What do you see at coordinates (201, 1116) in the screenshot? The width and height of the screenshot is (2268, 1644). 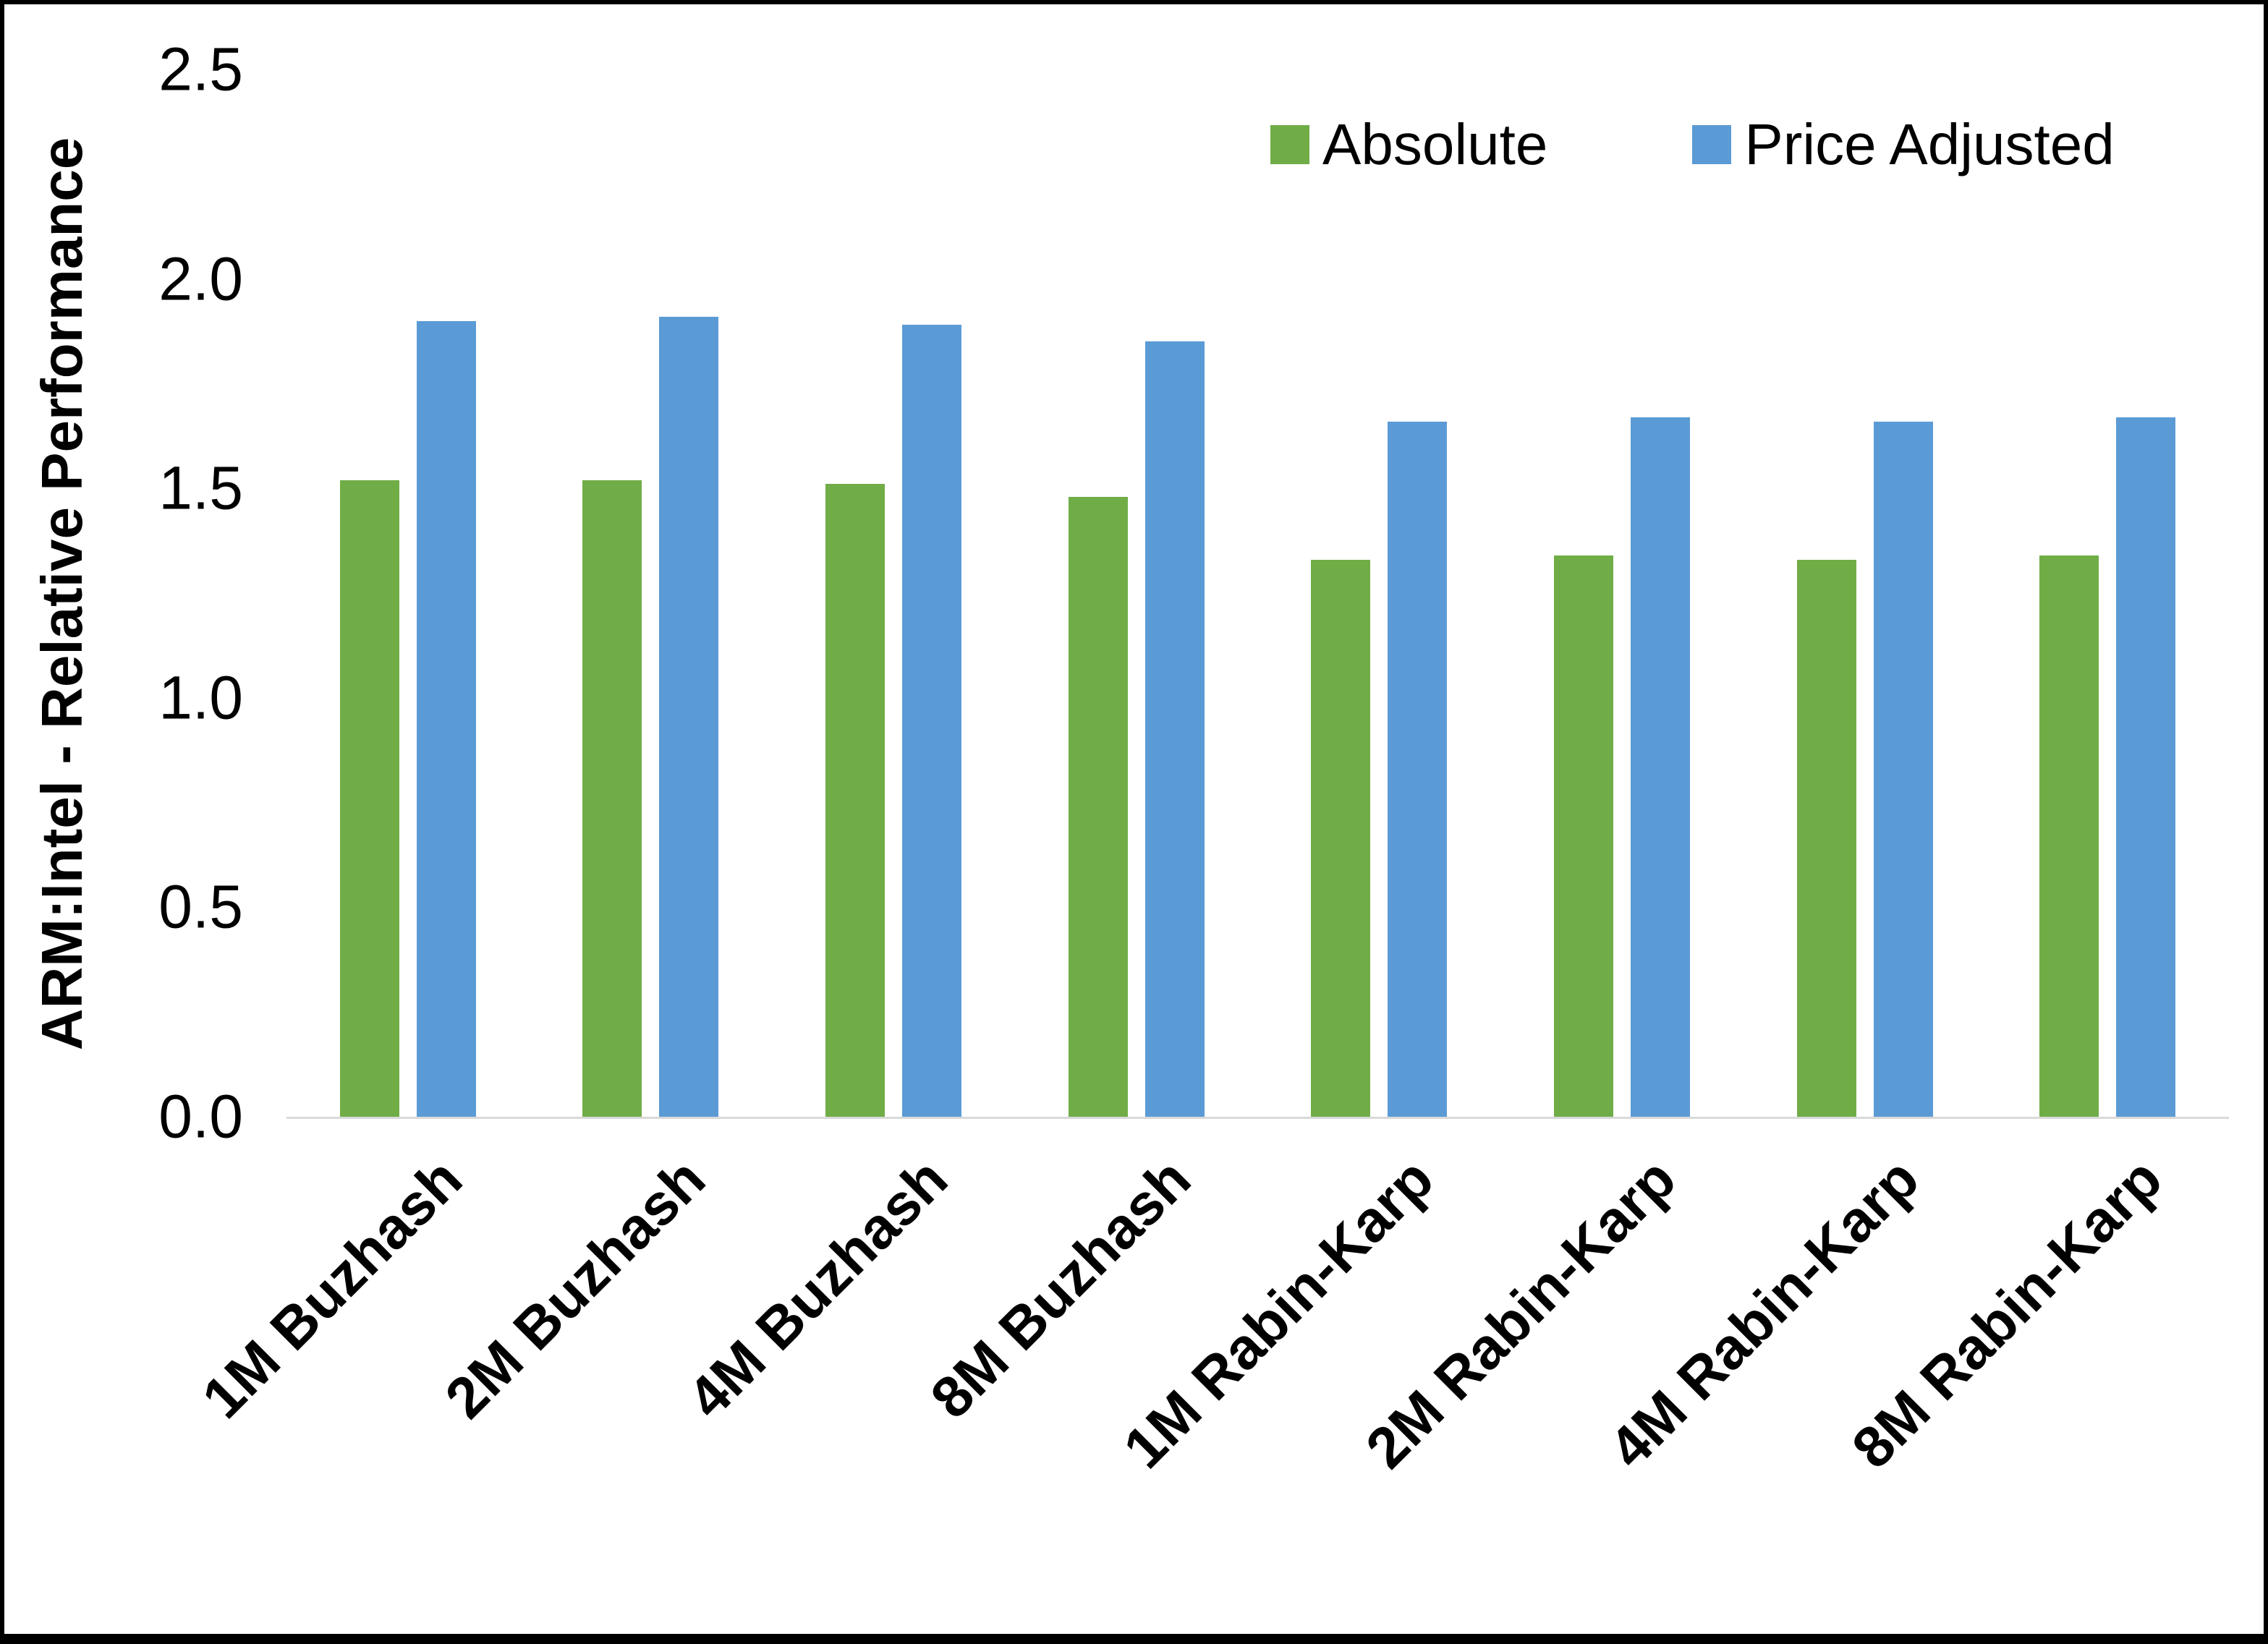 I see `y-axis-tick-label: 0.0` at bounding box center [201, 1116].